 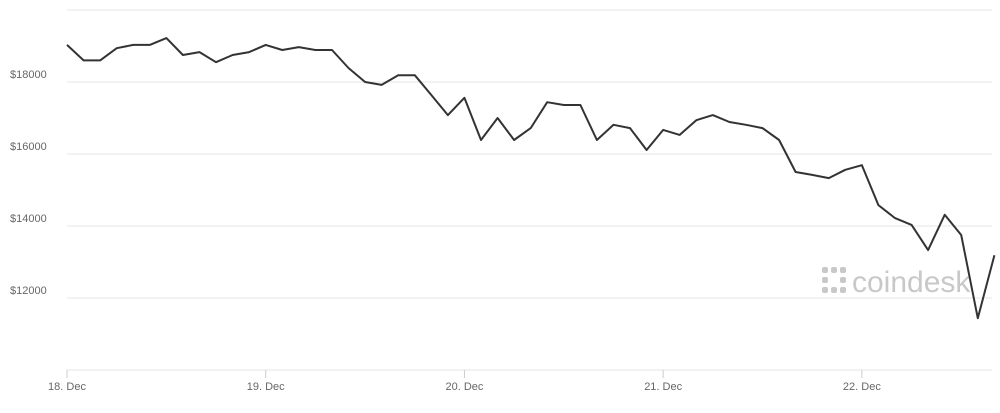 I want to click on y-tick-label: $12000, so click(x=28, y=291).